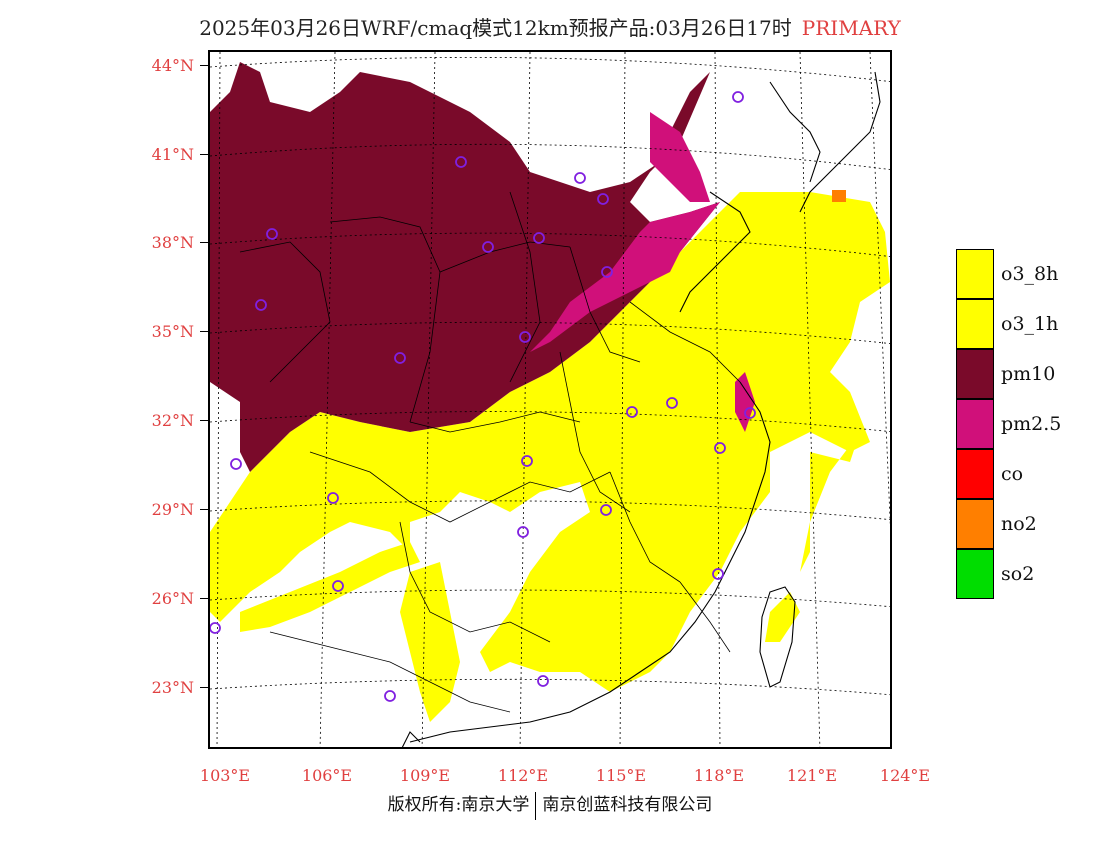  What do you see at coordinates (458, 805) in the screenshot?
I see `copyright-left: 版权所有:南京大学` at bounding box center [458, 805].